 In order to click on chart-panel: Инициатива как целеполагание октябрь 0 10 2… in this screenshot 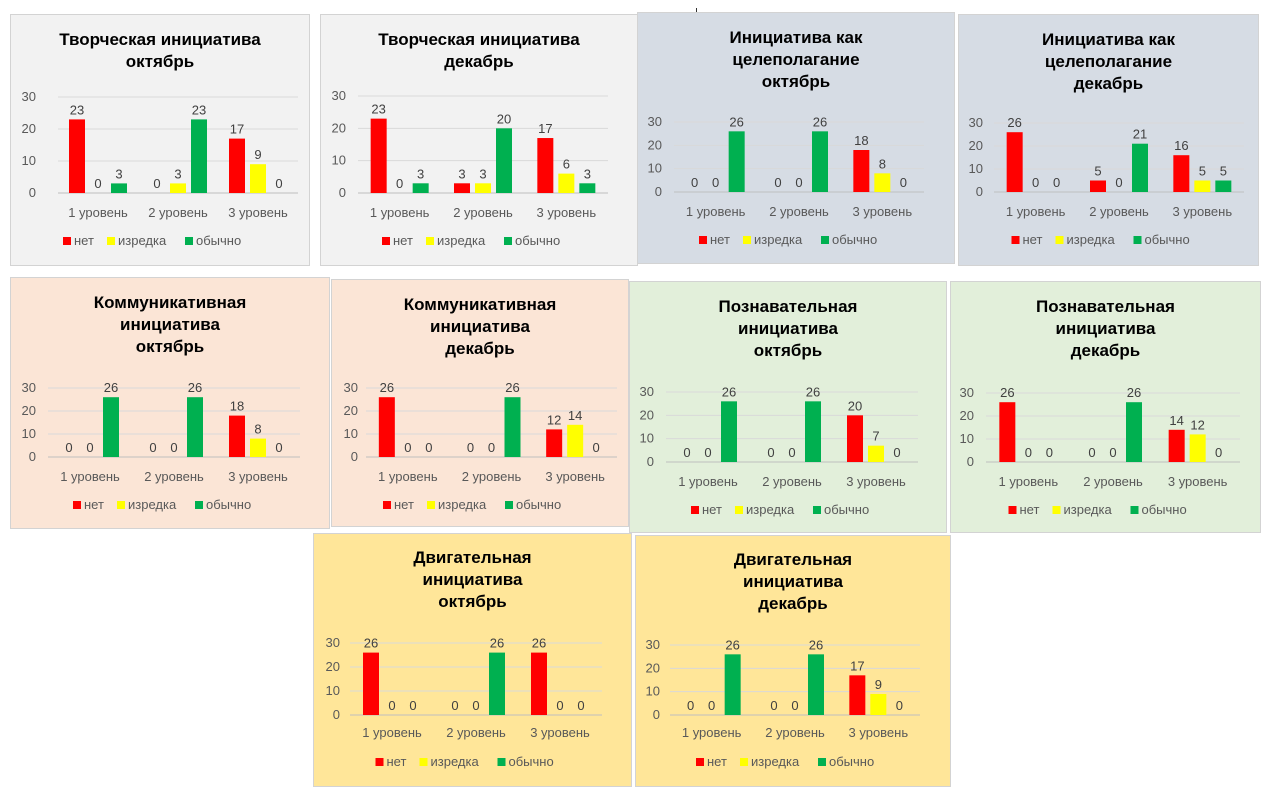, I will do `click(796, 138)`.